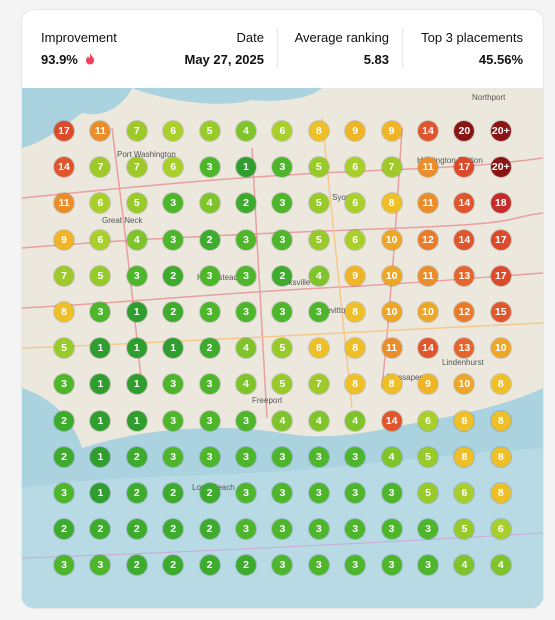  I want to click on place-label: Hicksville, so click(294, 282).